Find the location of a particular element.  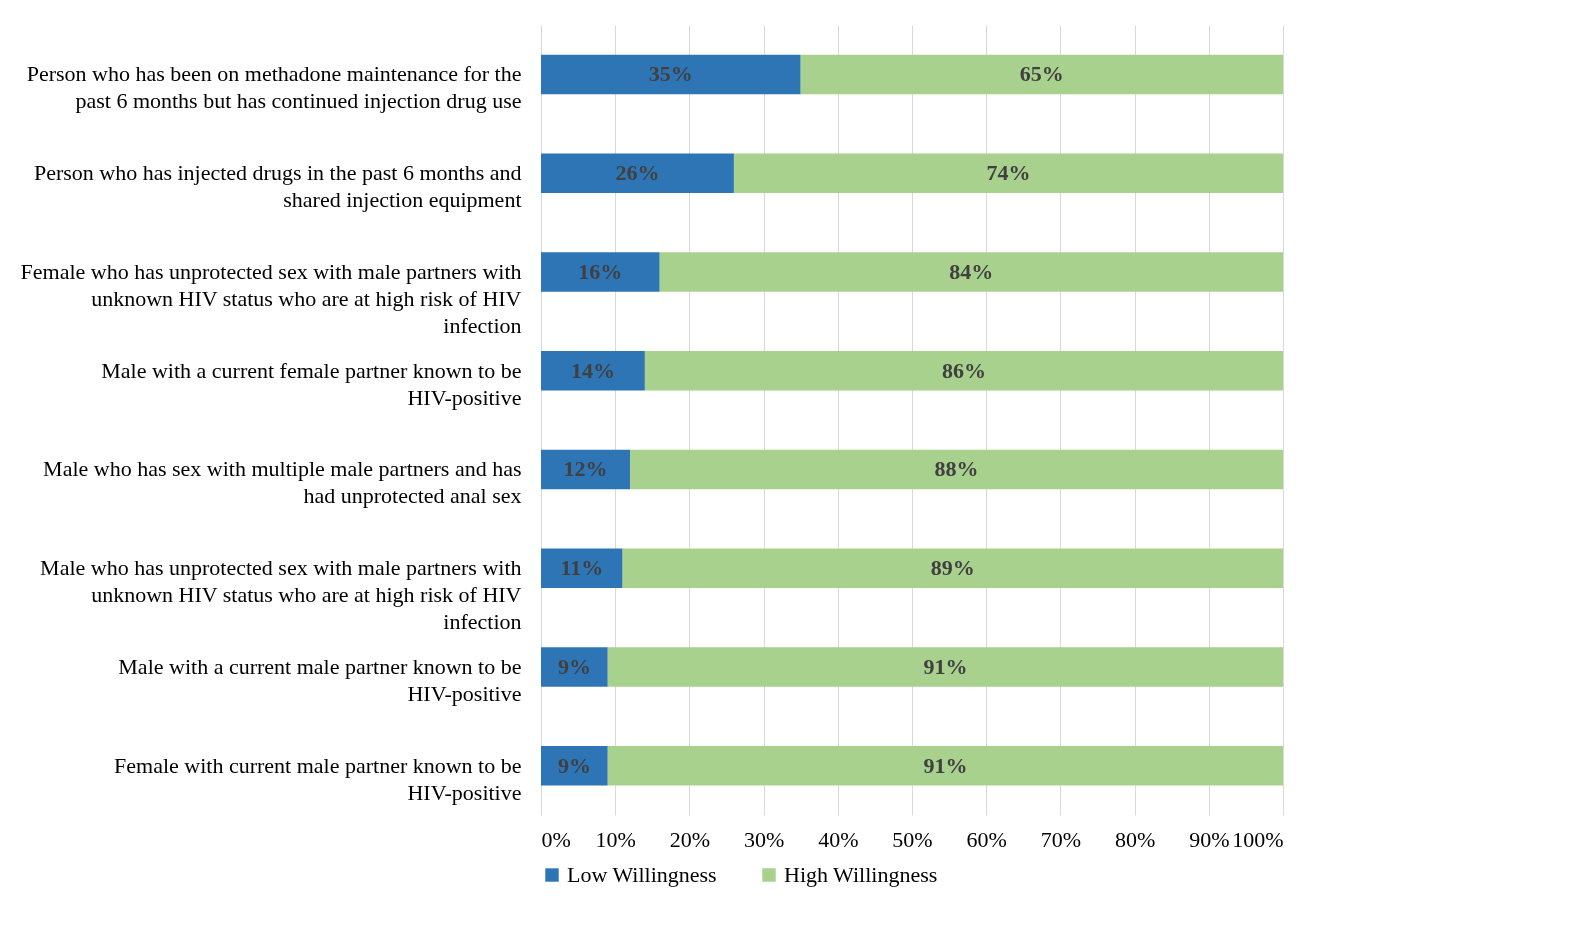

data-label: 88% is located at coordinates (956, 469).